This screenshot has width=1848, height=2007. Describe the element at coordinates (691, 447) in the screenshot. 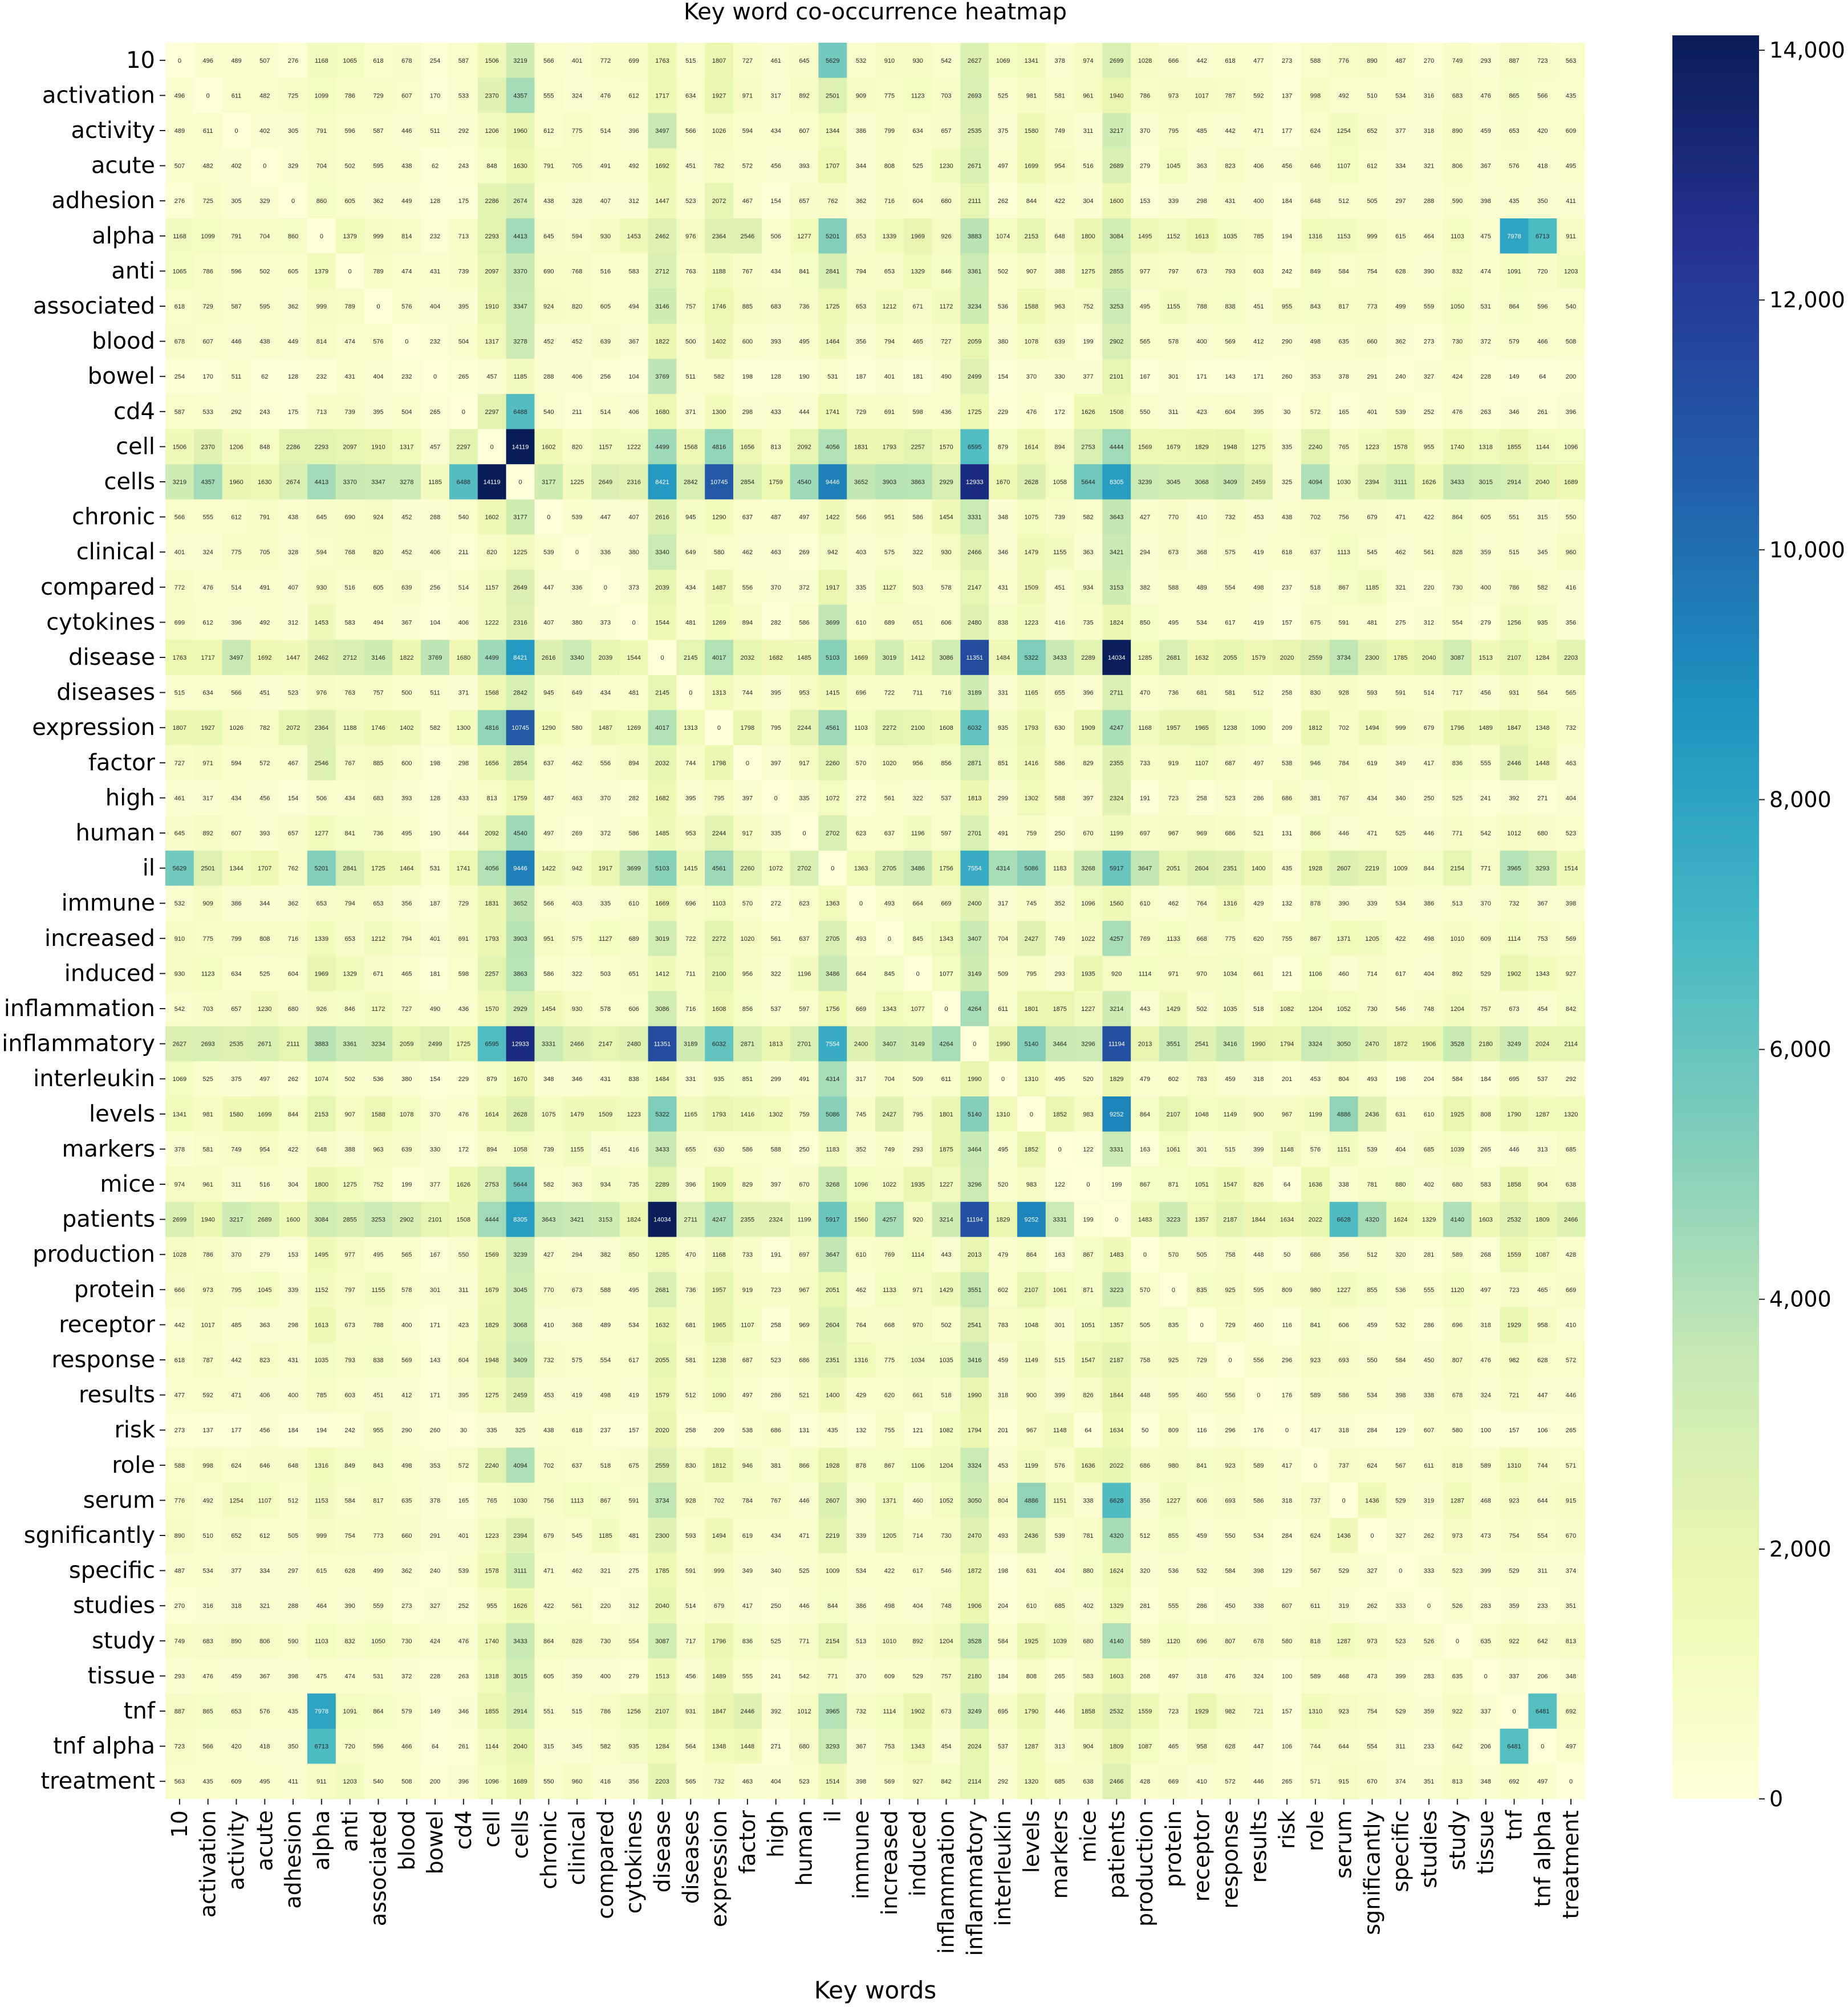

I see `heatmap-cell-value: 1568` at that location.